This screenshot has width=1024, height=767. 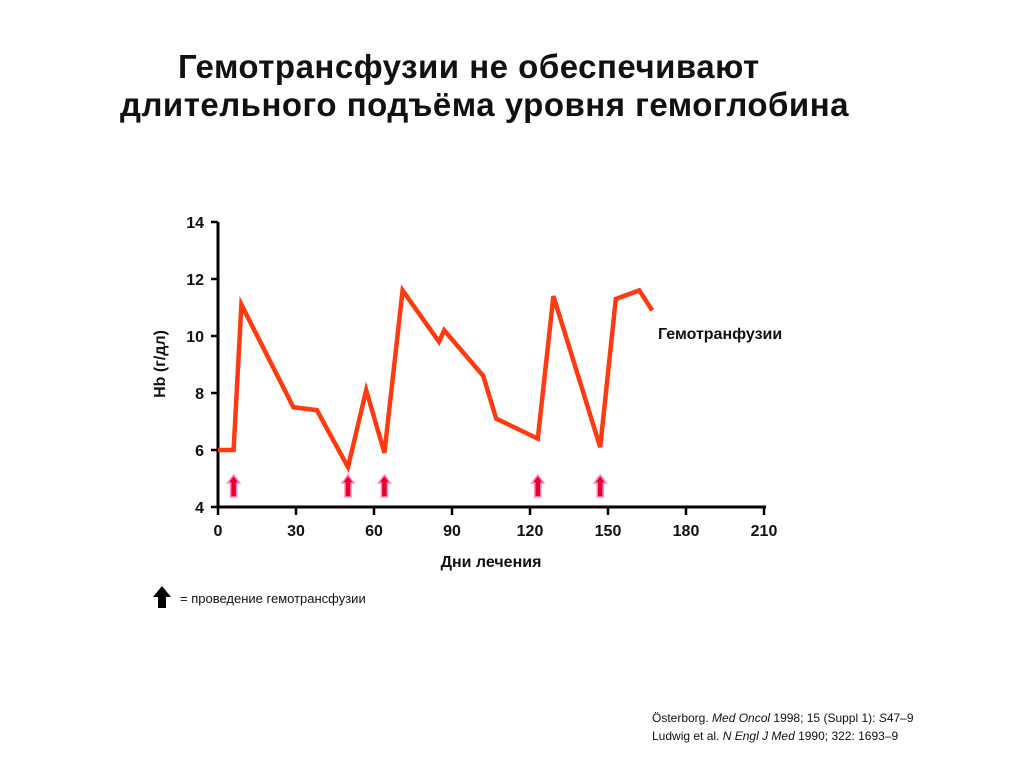 What do you see at coordinates (491, 562) in the screenshot?
I see `x-axis-label: Дни лечения` at bounding box center [491, 562].